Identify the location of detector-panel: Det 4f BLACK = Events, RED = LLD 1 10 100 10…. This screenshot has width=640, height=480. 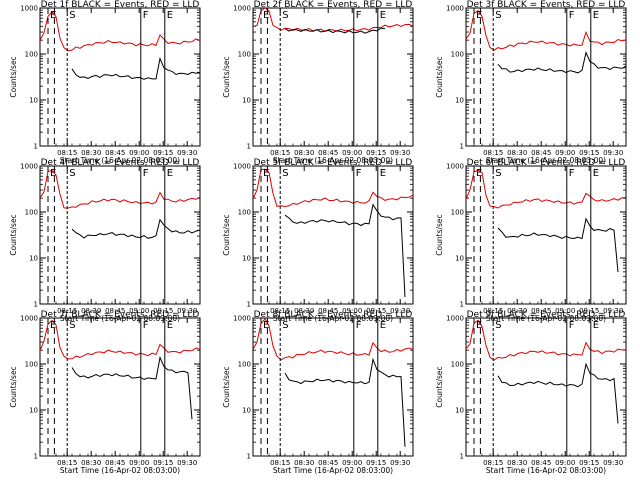
(105, 240).